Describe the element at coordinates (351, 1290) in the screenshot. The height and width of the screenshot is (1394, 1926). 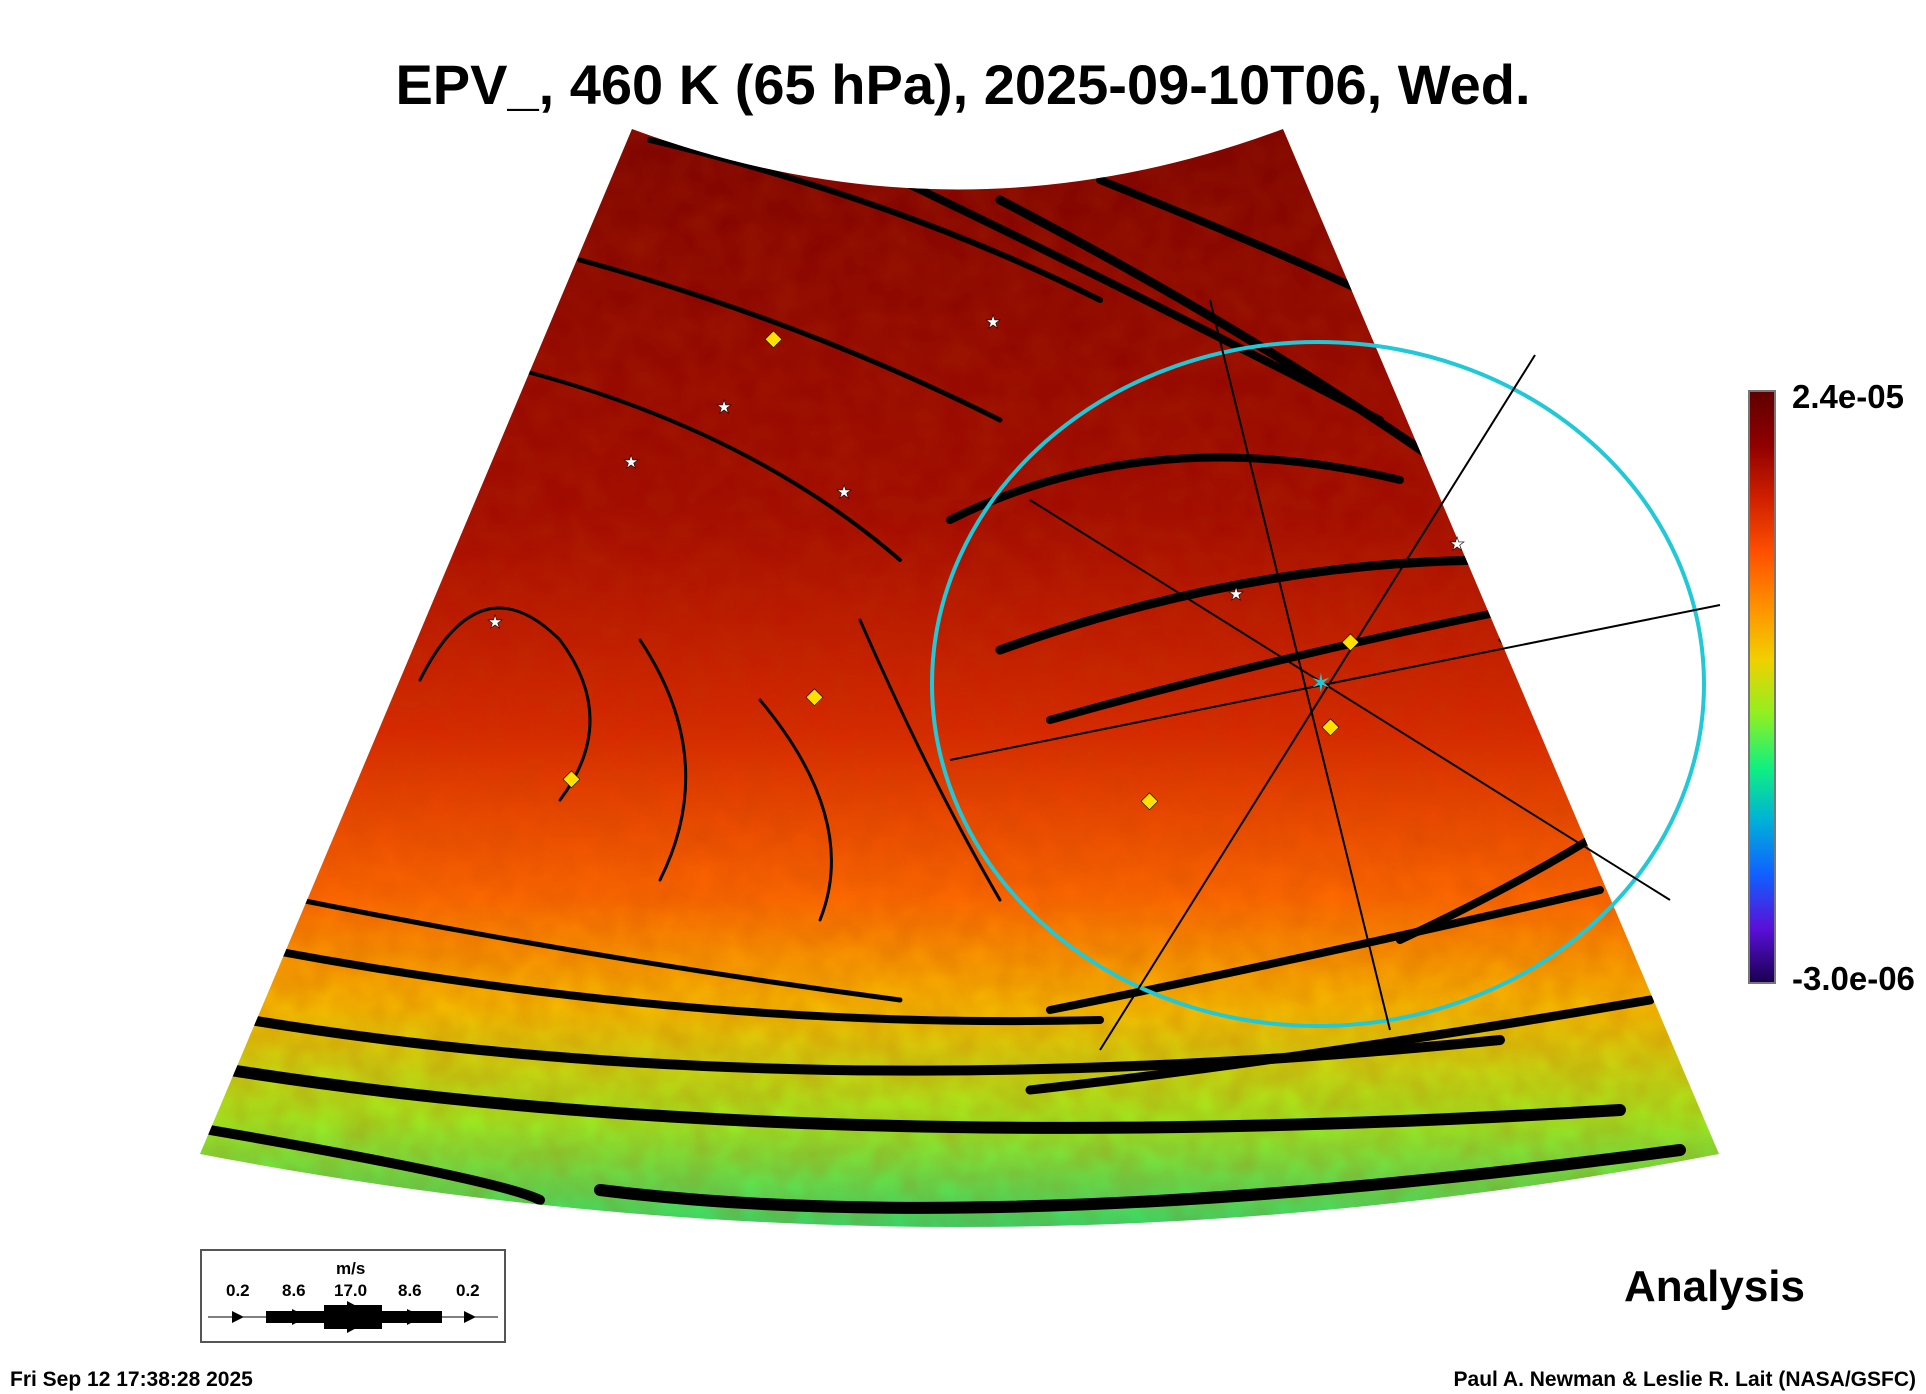
I see `wind-value: 17.0` at that location.